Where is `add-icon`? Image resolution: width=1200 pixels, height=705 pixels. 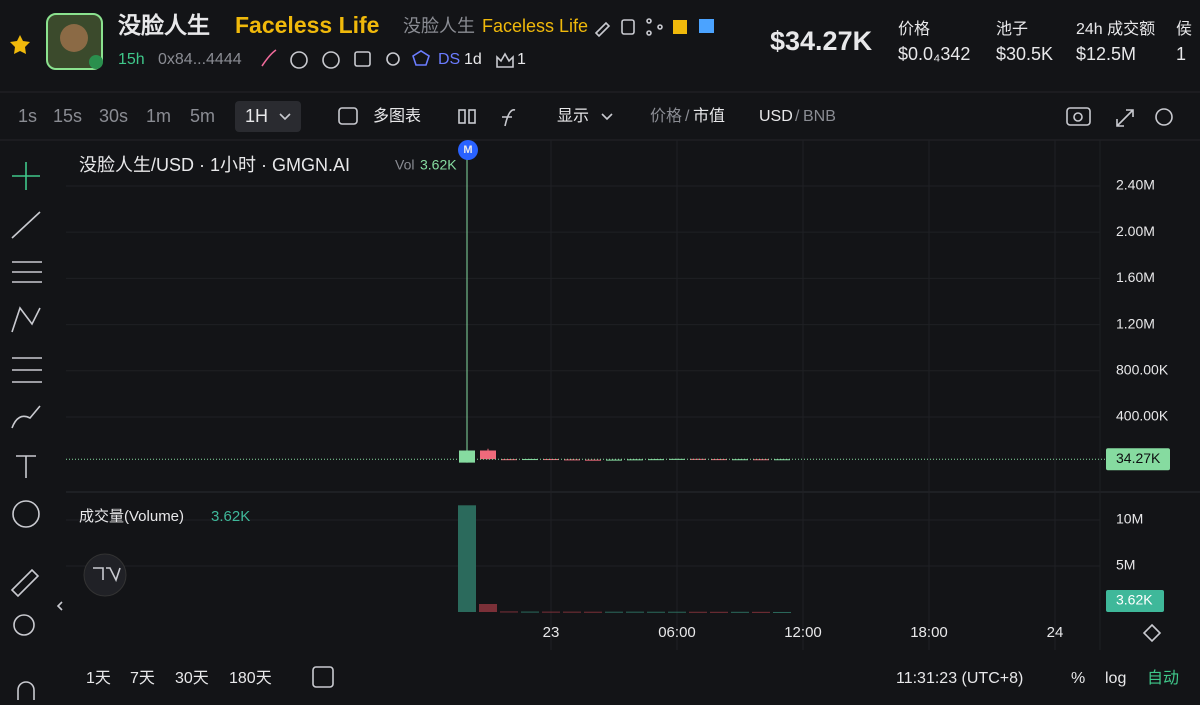 add-icon is located at coordinates (348, 116).